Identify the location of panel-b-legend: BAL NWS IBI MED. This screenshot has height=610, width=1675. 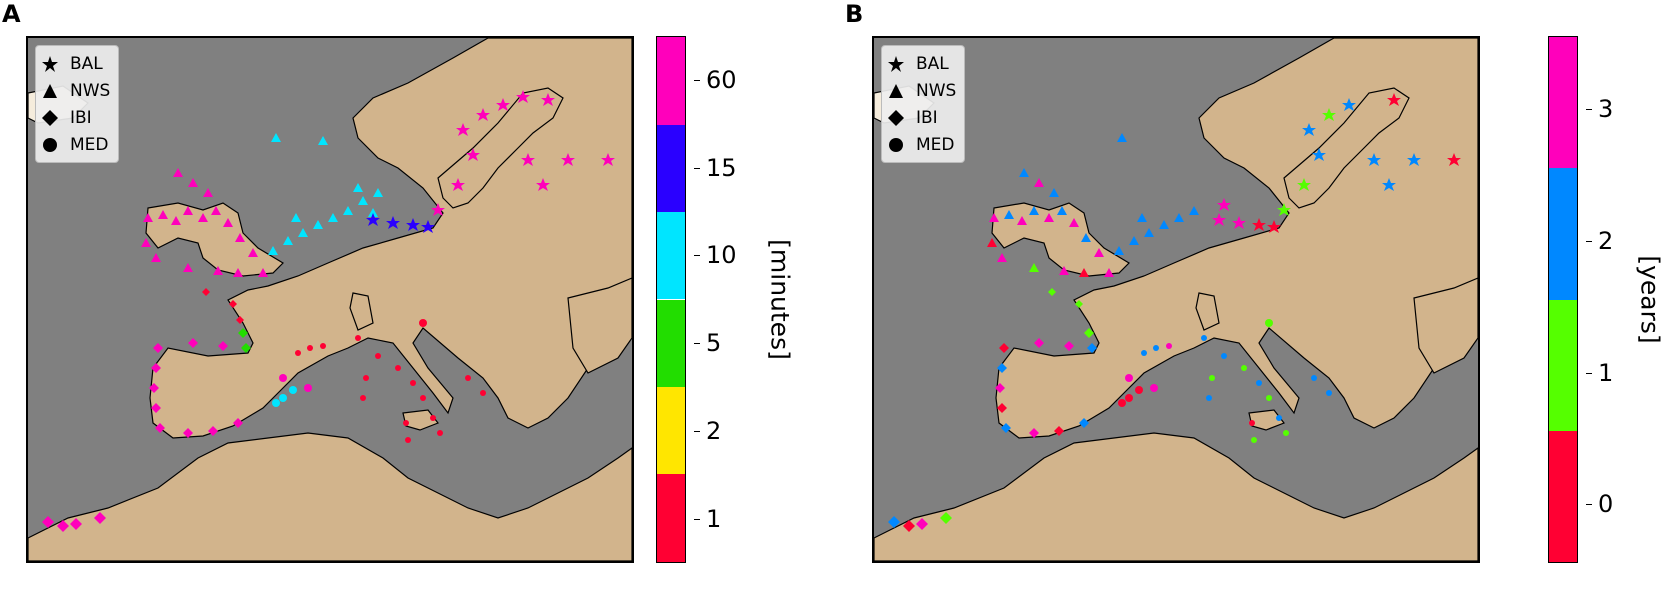
(923, 104).